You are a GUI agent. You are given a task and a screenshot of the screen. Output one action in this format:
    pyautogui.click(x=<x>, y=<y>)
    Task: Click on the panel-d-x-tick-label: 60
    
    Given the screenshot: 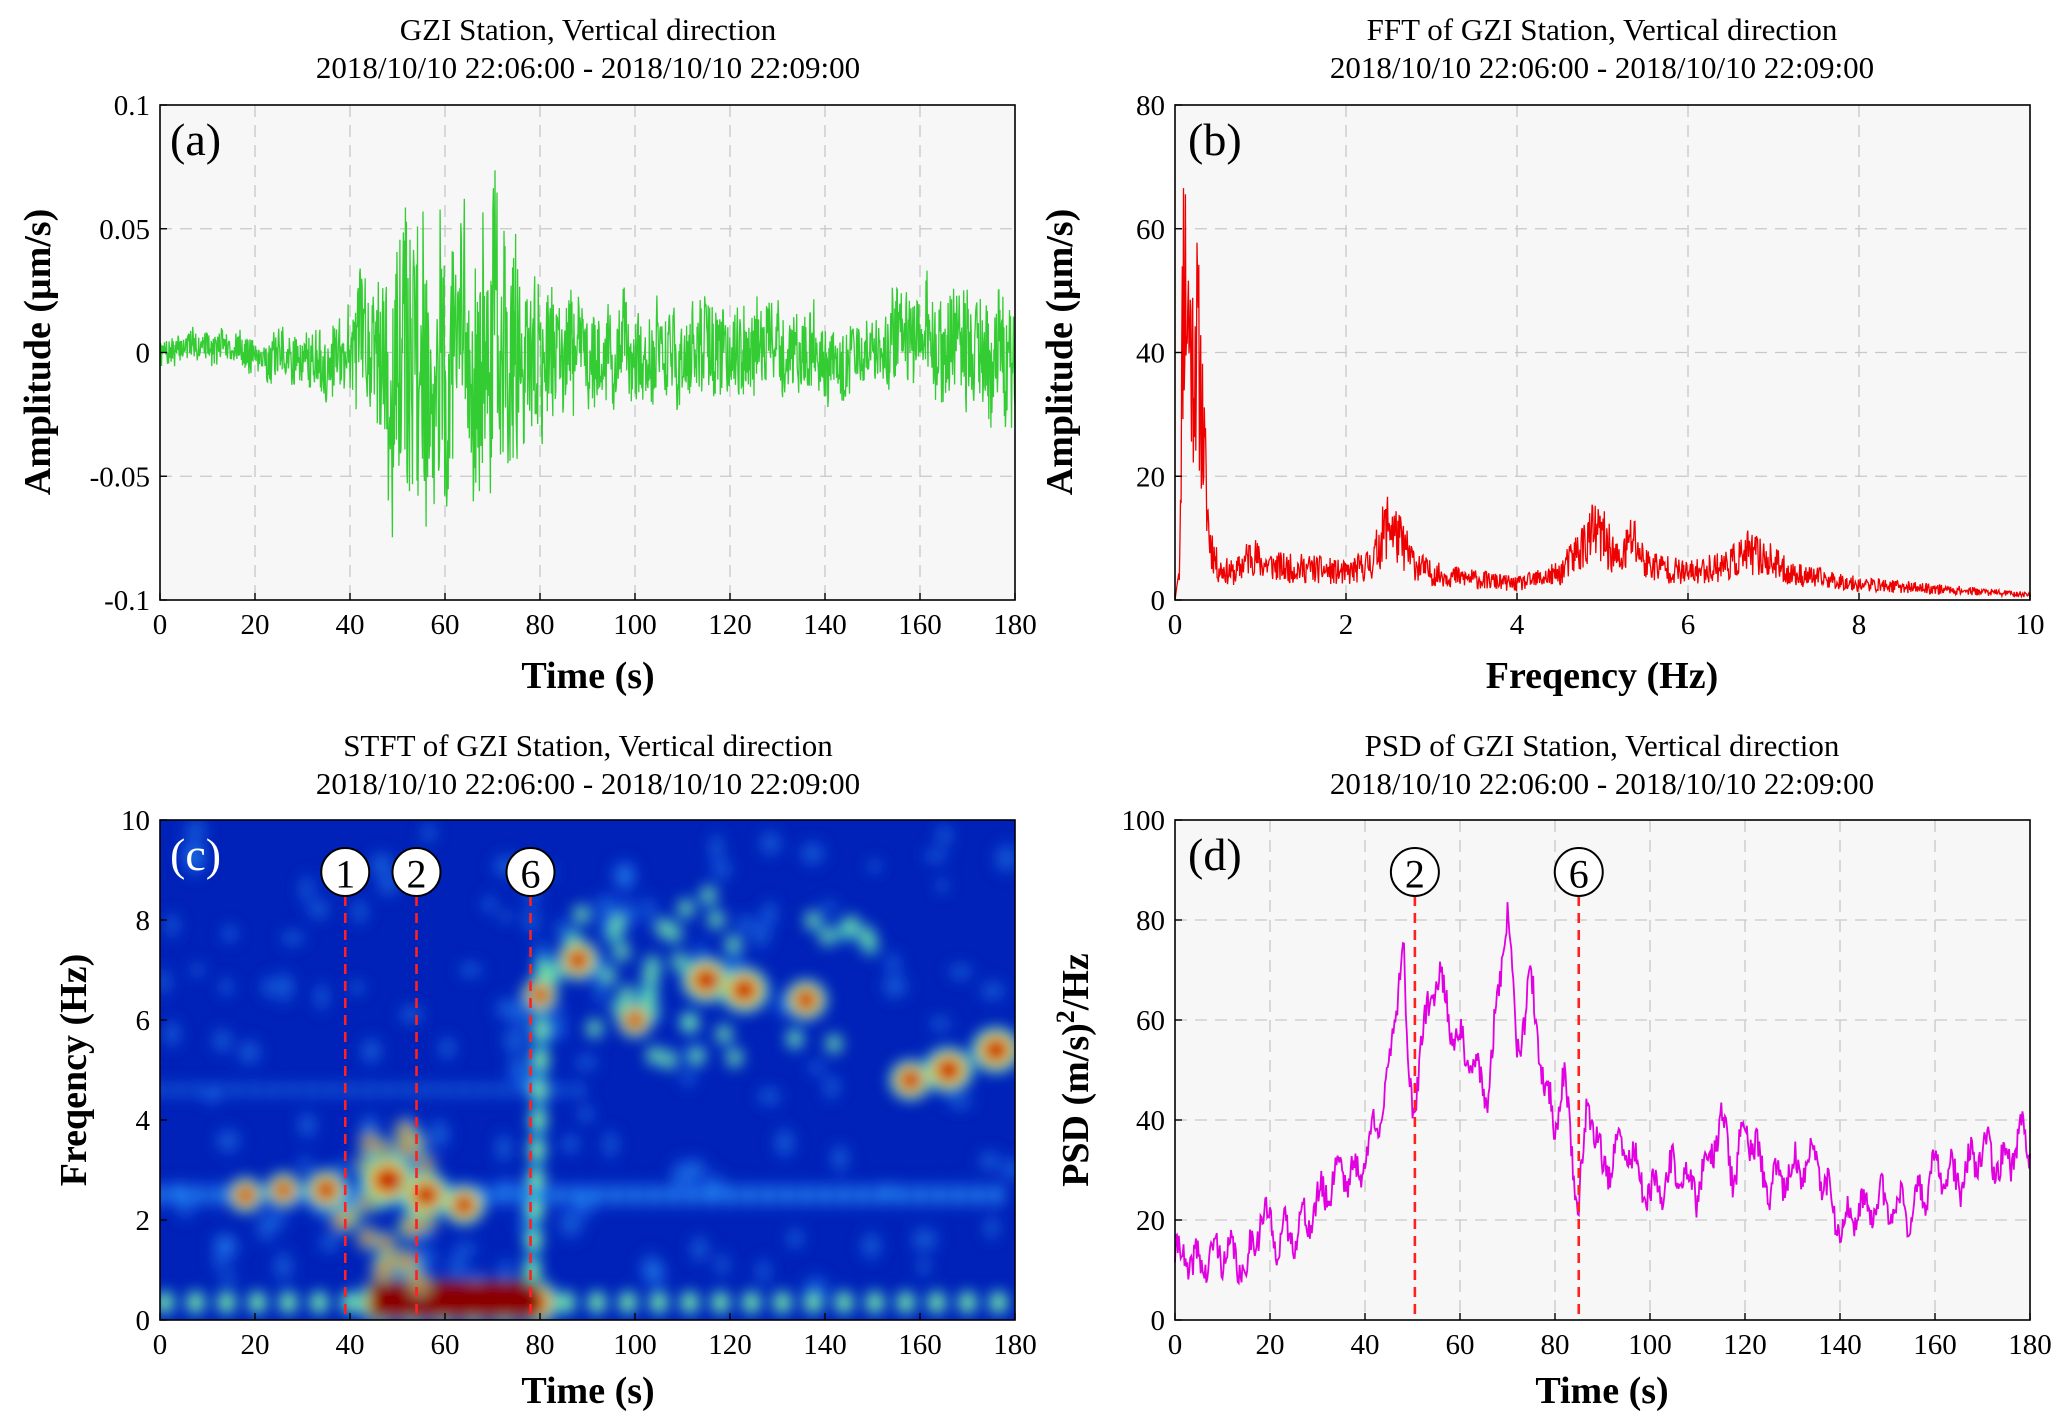 What is the action you would take?
    pyautogui.click(x=1460, y=1345)
    